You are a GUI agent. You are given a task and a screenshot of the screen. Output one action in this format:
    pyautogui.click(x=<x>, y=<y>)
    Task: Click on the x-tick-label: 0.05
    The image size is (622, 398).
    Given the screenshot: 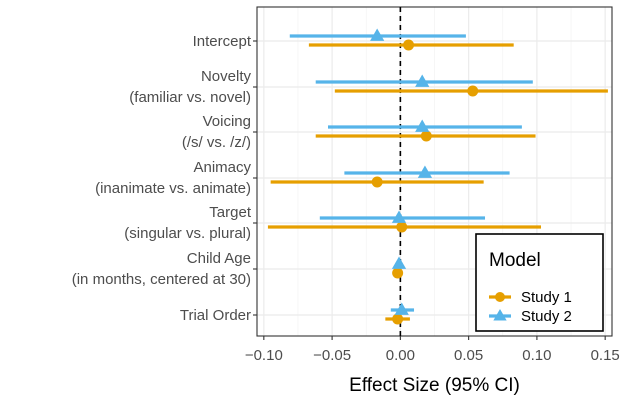 What is the action you would take?
    pyautogui.click(x=468, y=355)
    